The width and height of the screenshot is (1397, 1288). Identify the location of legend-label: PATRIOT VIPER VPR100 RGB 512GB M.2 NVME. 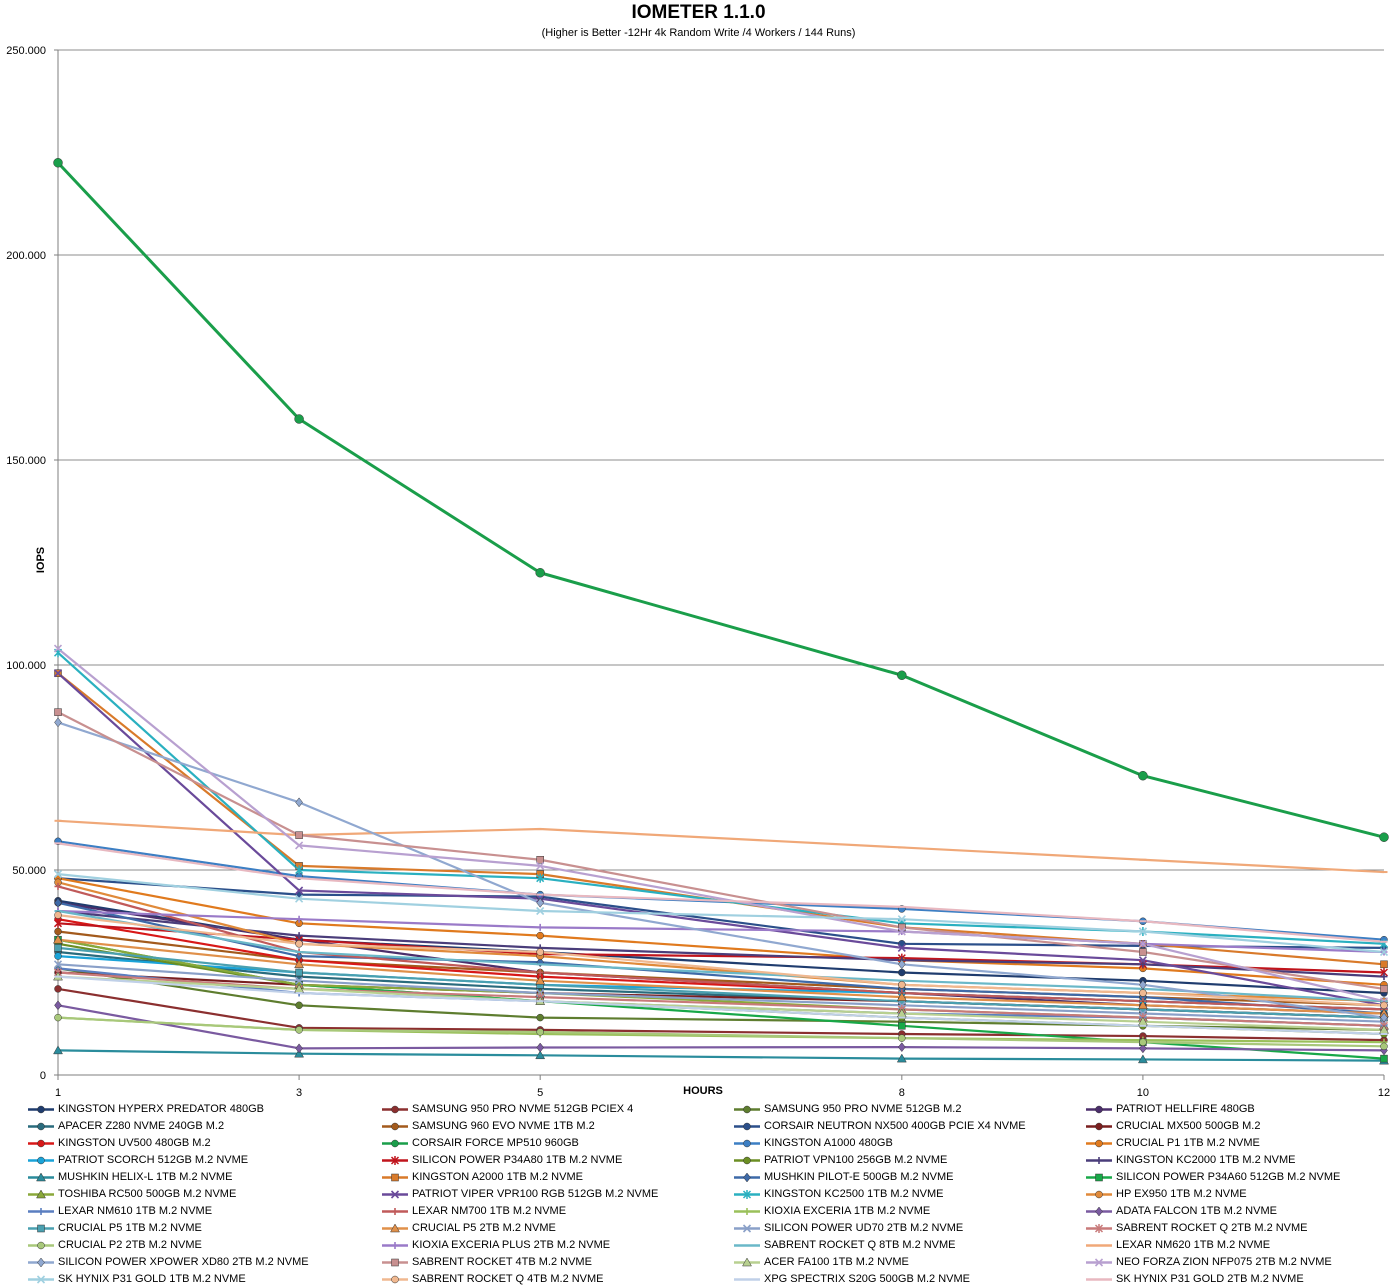
(535, 1194).